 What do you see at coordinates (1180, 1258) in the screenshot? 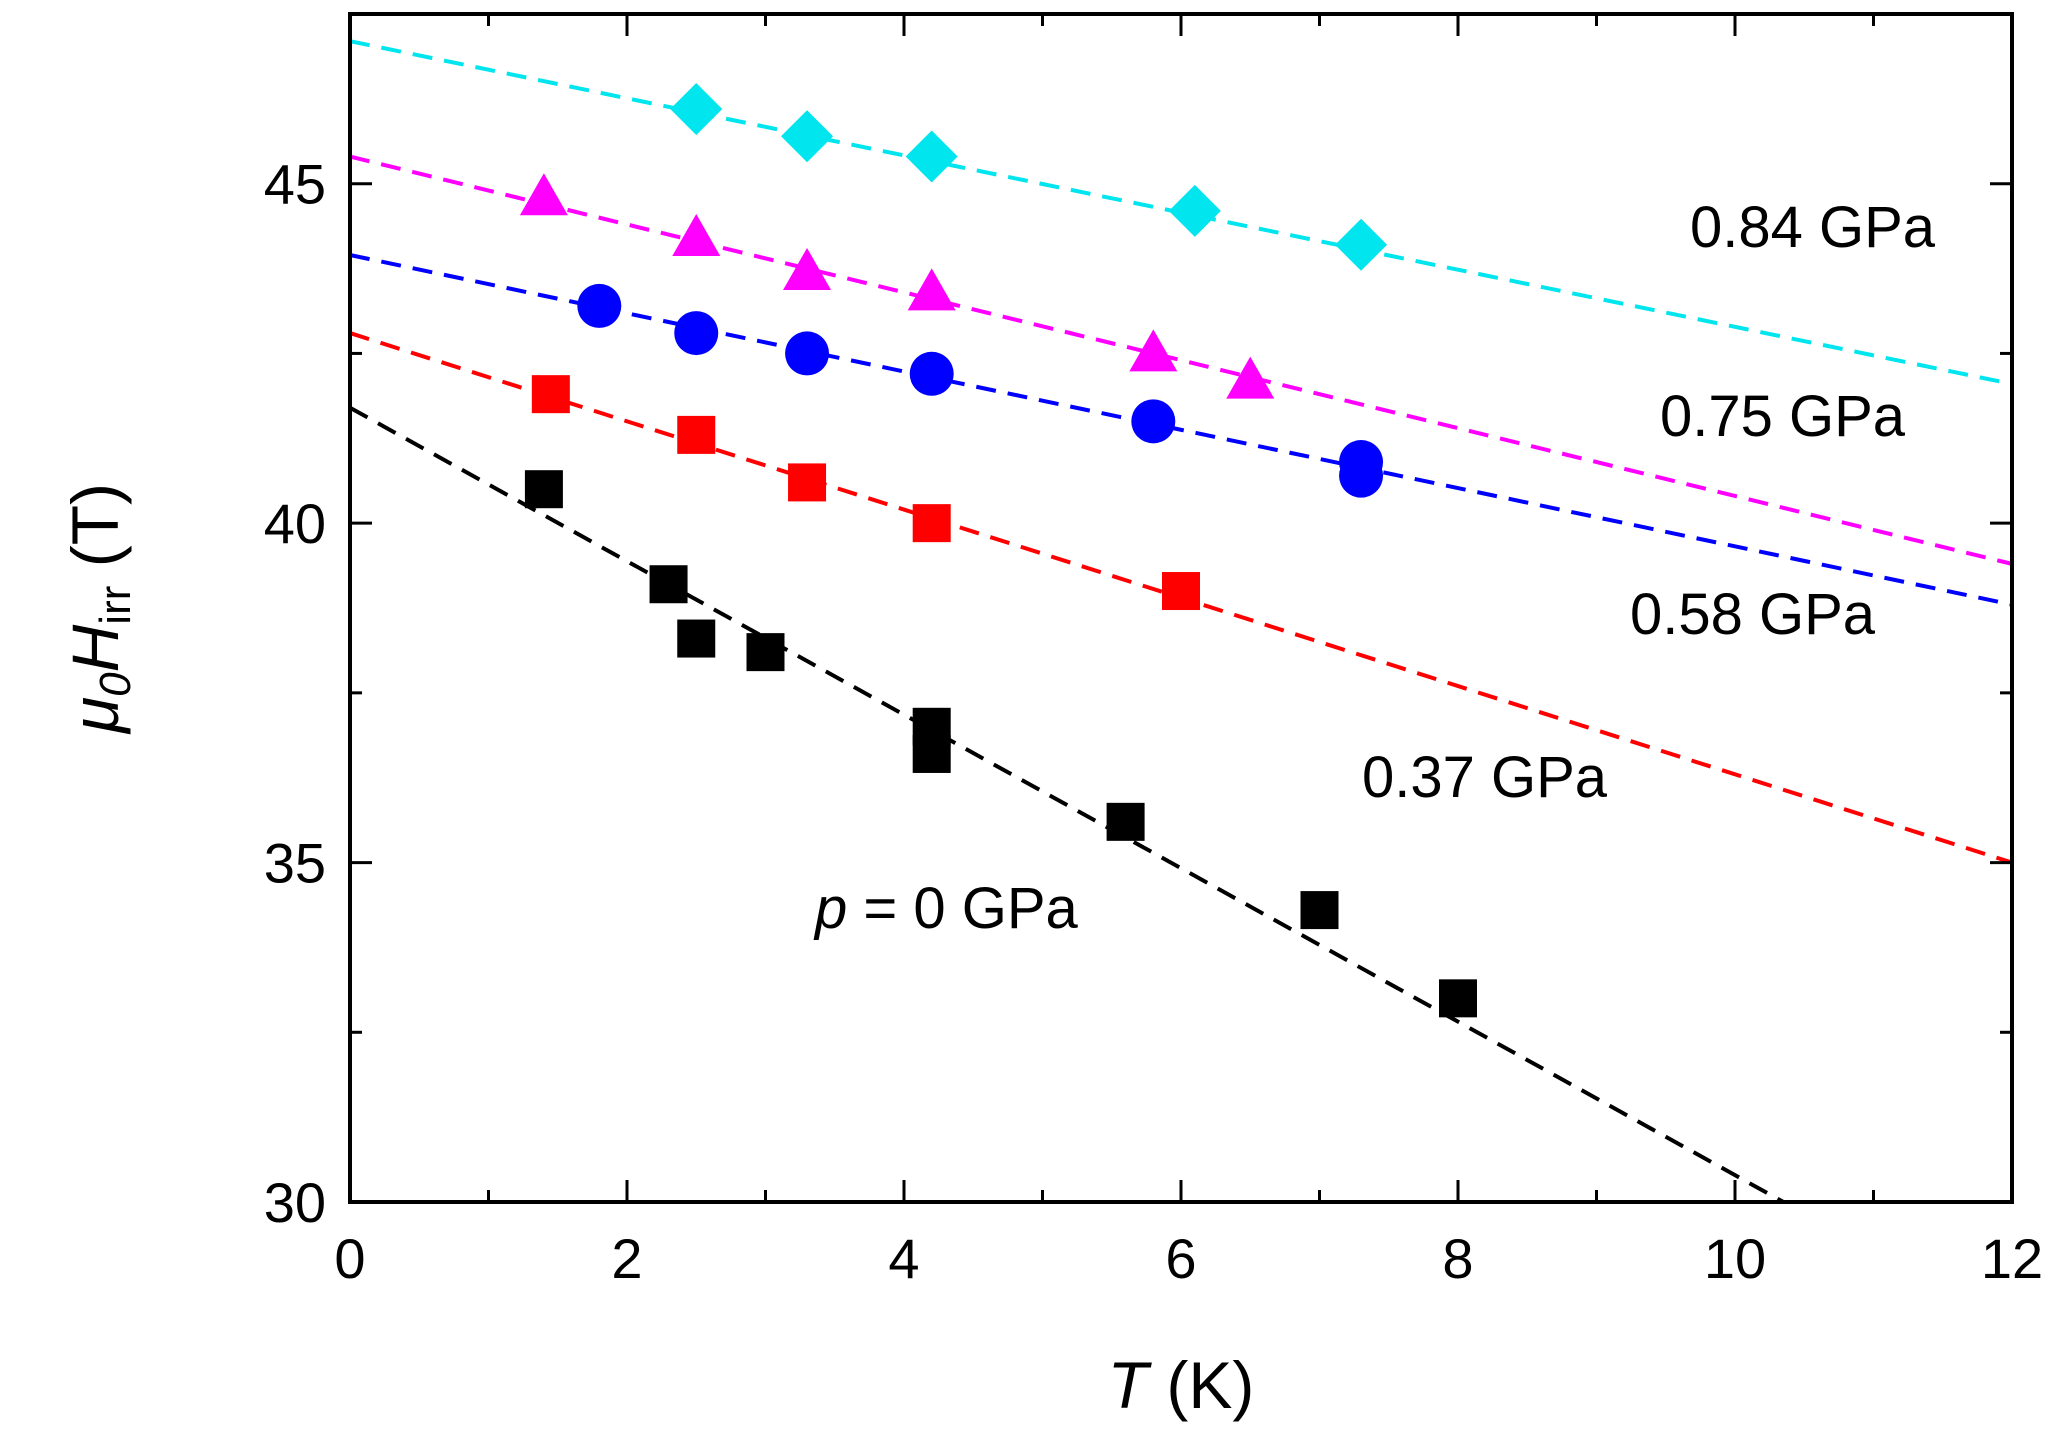
I see `x-tick-label: 6` at bounding box center [1180, 1258].